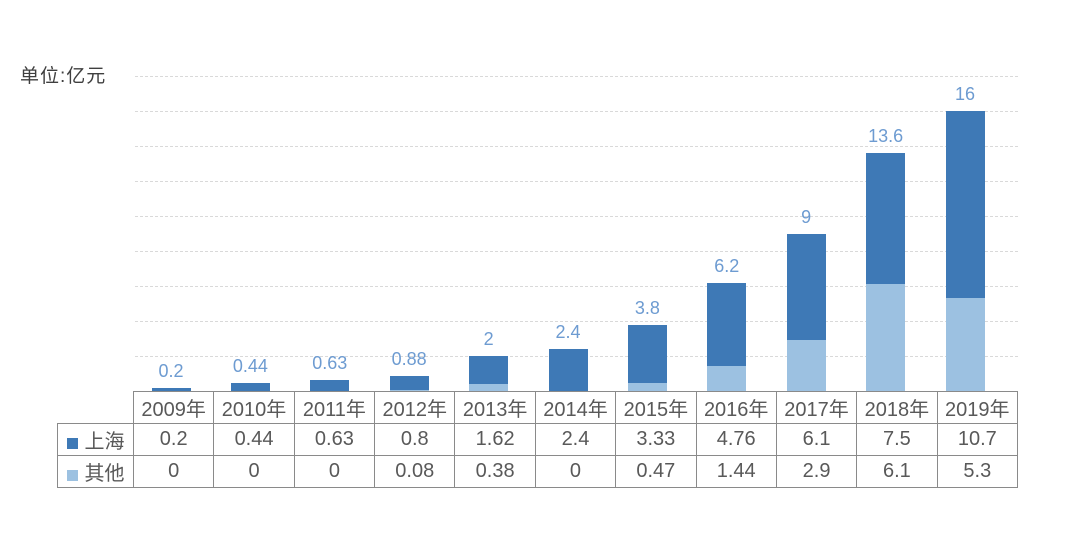 This screenshot has height=559, width=1080. I want to click on value-cell-shanghai: 0.8, so click(415, 439).